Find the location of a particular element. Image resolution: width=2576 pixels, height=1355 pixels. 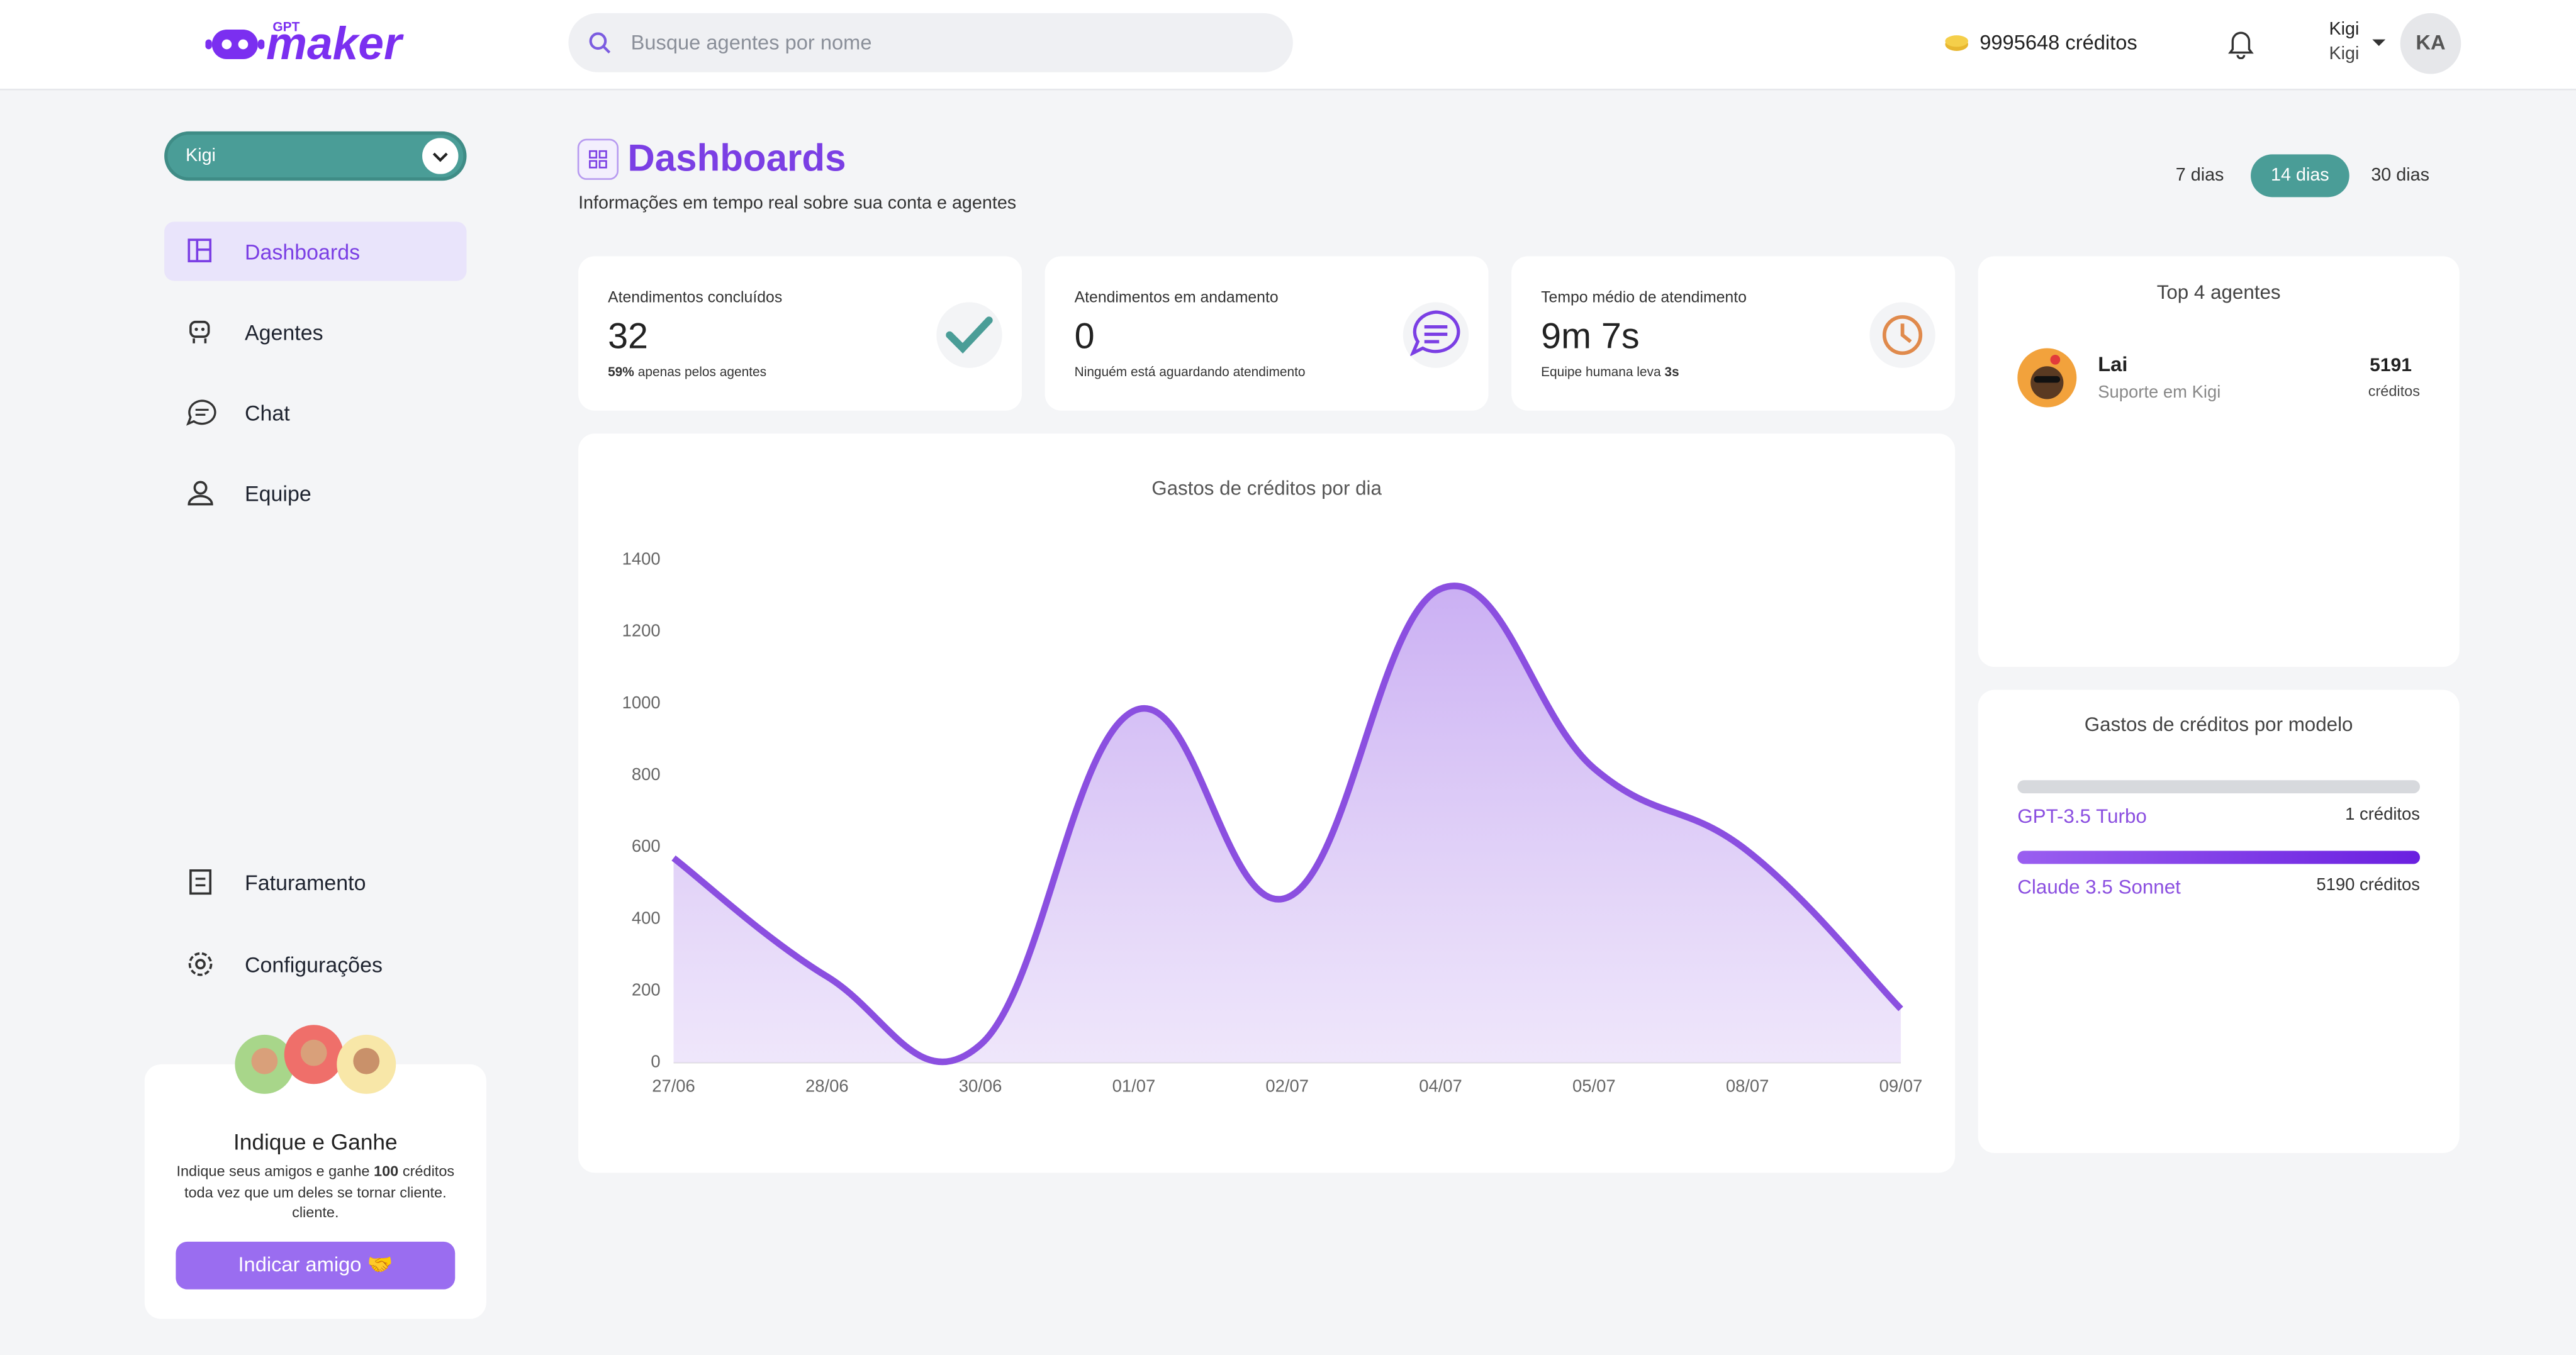

menu-label: Configurações is located at coordinates (314, 964).